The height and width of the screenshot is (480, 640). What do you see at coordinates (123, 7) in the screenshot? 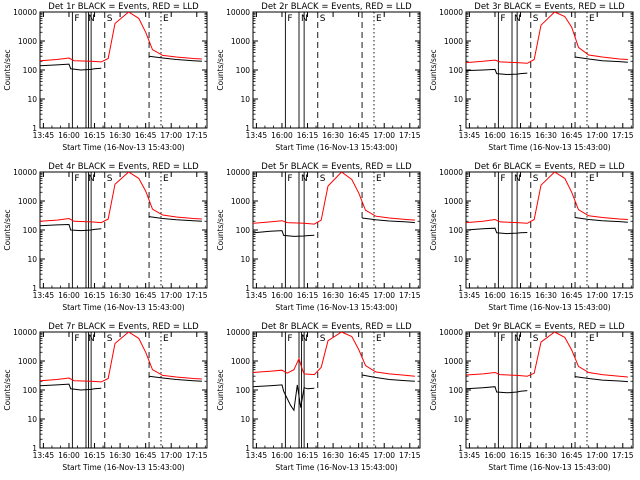
I see `chart-title: Det 1r BLACK = Events, RED = LLD` at bounding box center [123, 7].